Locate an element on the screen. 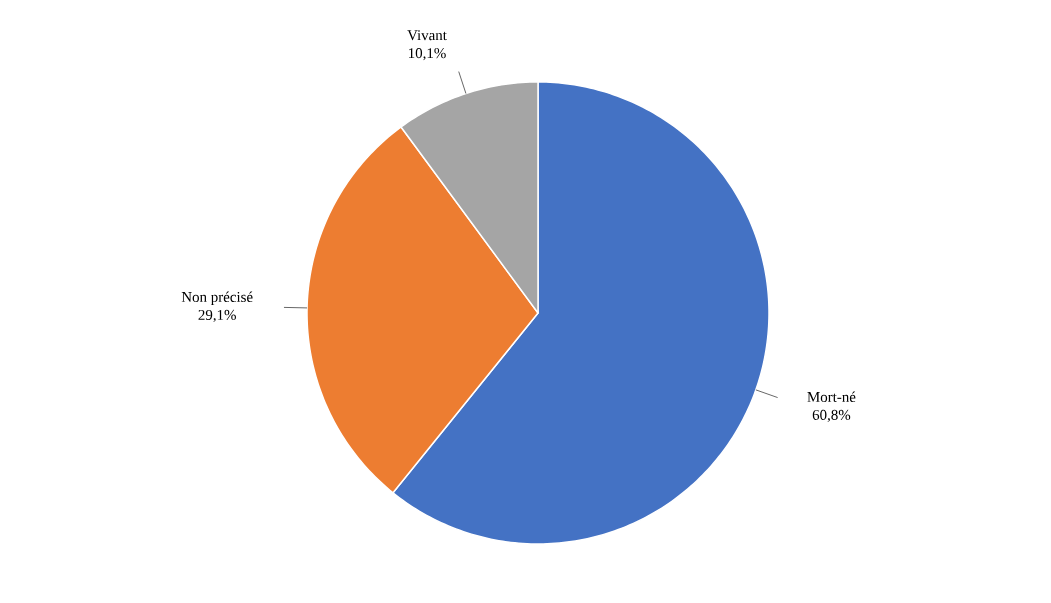 The image size is (1051, 603). data-label: 29,1% is located at coordinates (217, 316).